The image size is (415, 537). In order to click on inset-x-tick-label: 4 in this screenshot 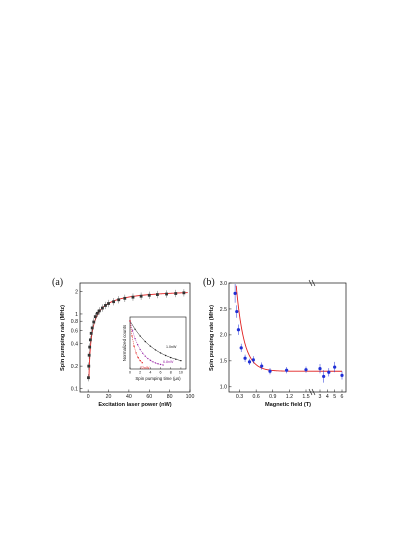, I will do `click(150, 373)`.